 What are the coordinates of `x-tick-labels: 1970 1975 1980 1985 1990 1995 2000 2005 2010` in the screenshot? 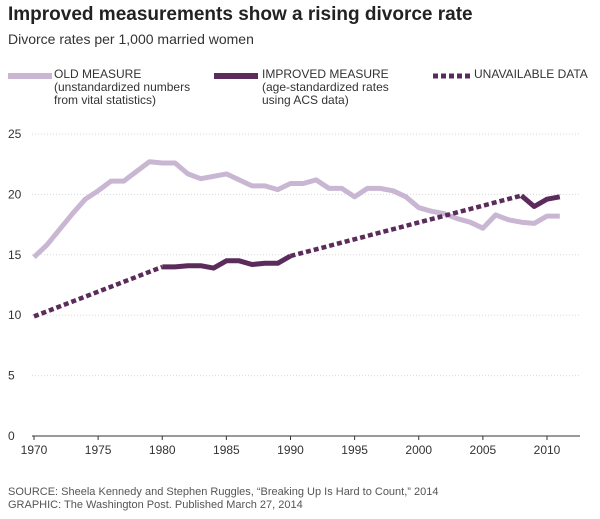 It's located at (291, 450).